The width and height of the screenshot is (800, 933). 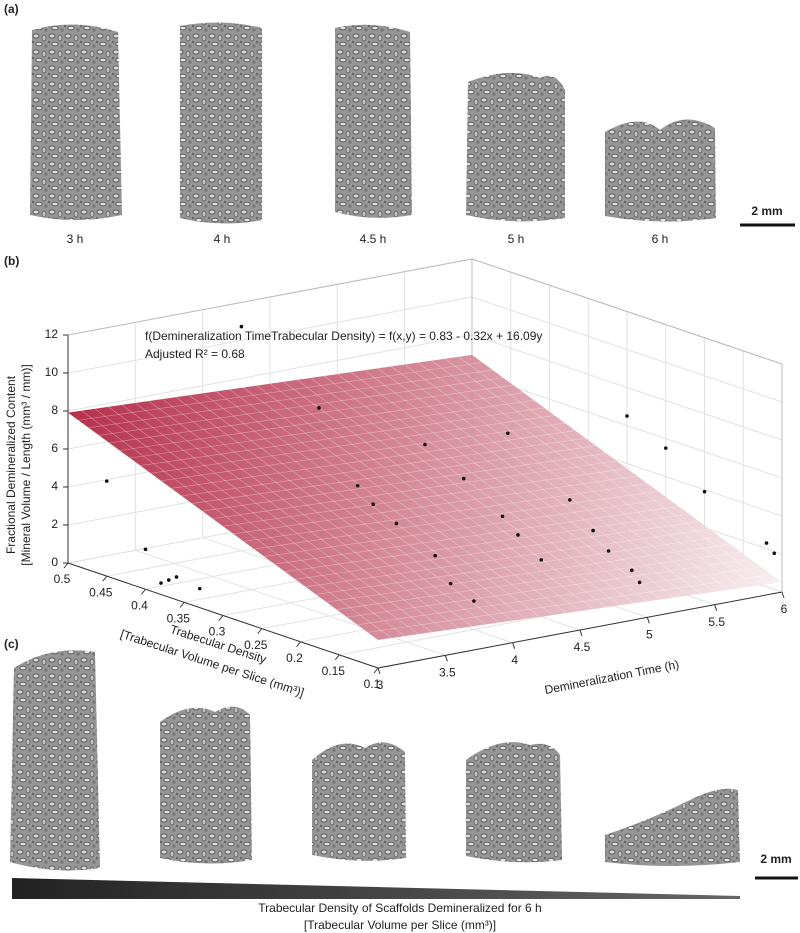 I want to click on caption: 6 h, so click(x=660, y=239).